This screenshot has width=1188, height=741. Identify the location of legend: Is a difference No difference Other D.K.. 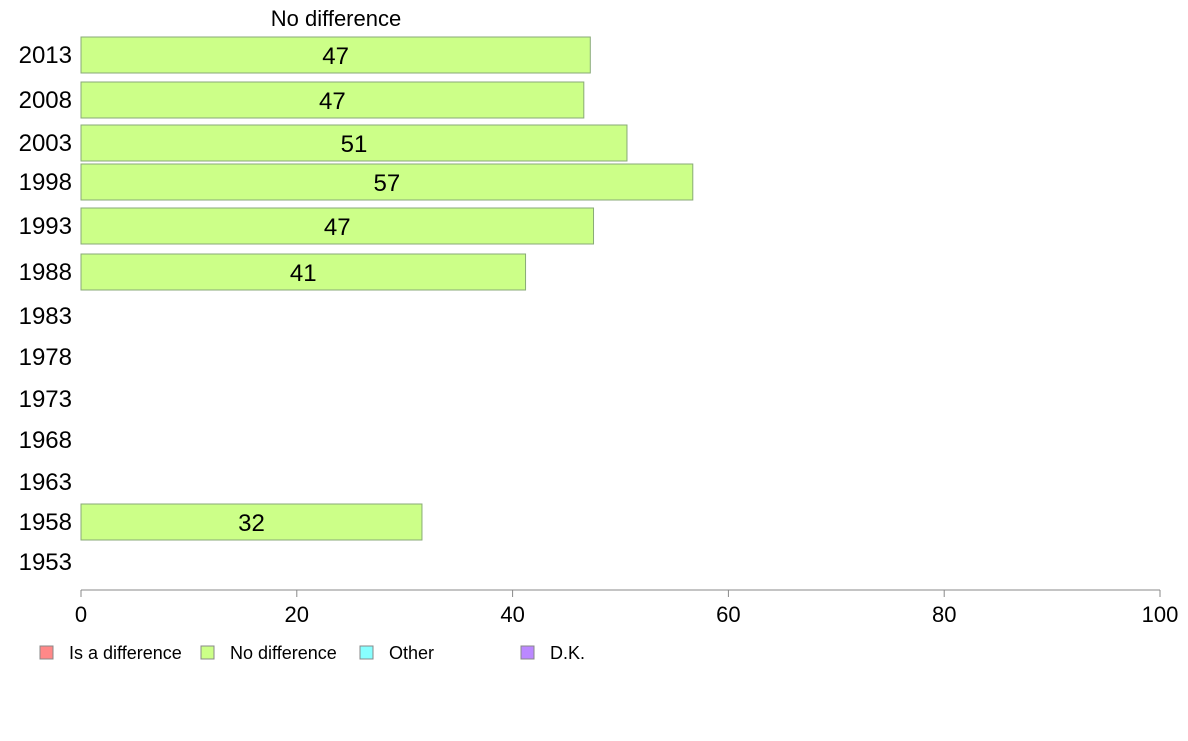
(312, 653).